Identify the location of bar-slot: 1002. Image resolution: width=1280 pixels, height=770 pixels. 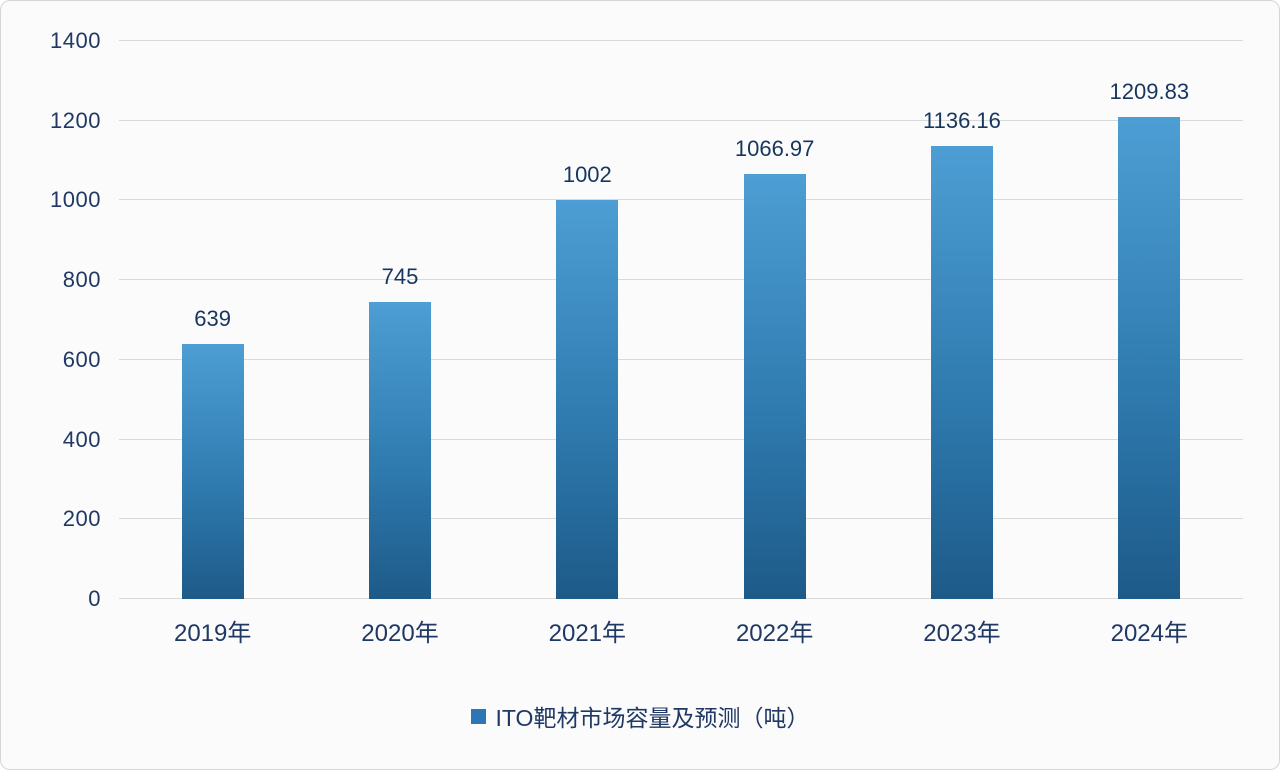
(587, 320).